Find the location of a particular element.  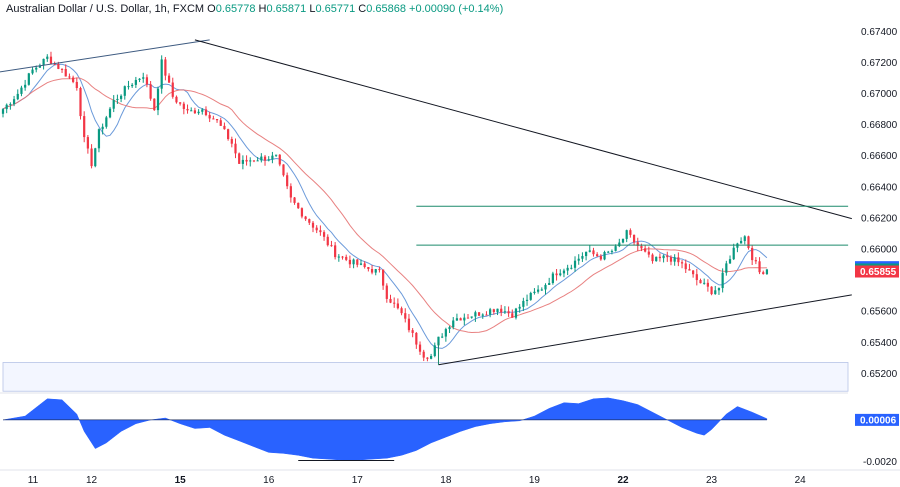

time-tick-label: 23 is located at coordinates (712, 480).